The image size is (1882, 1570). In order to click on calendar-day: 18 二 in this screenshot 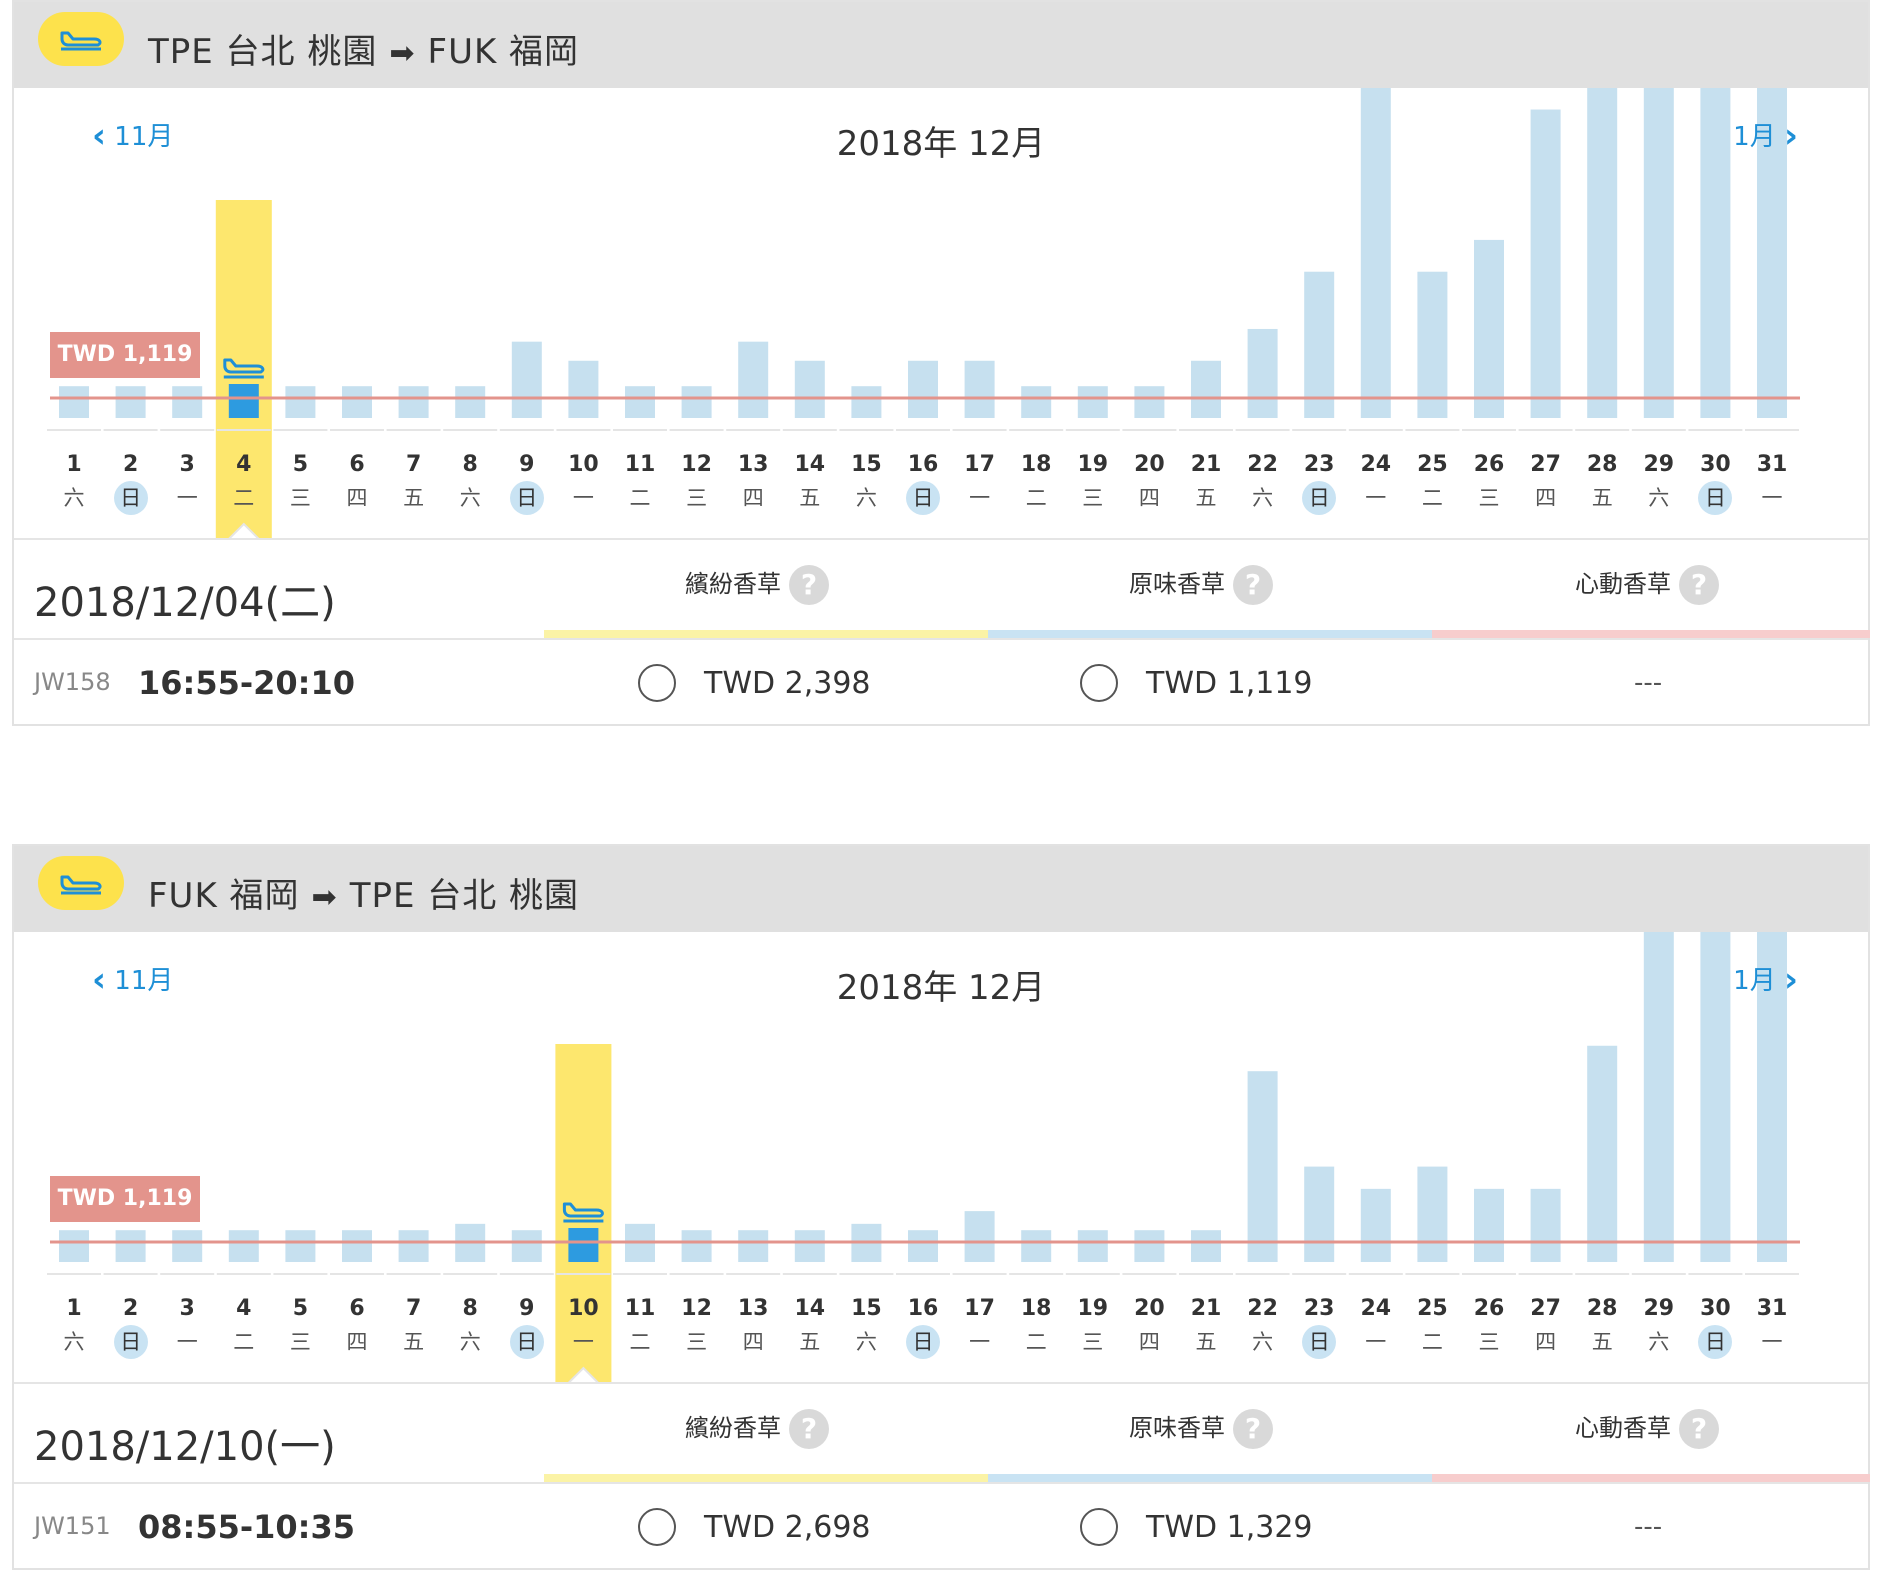, I will do `click(1036, 483)`.